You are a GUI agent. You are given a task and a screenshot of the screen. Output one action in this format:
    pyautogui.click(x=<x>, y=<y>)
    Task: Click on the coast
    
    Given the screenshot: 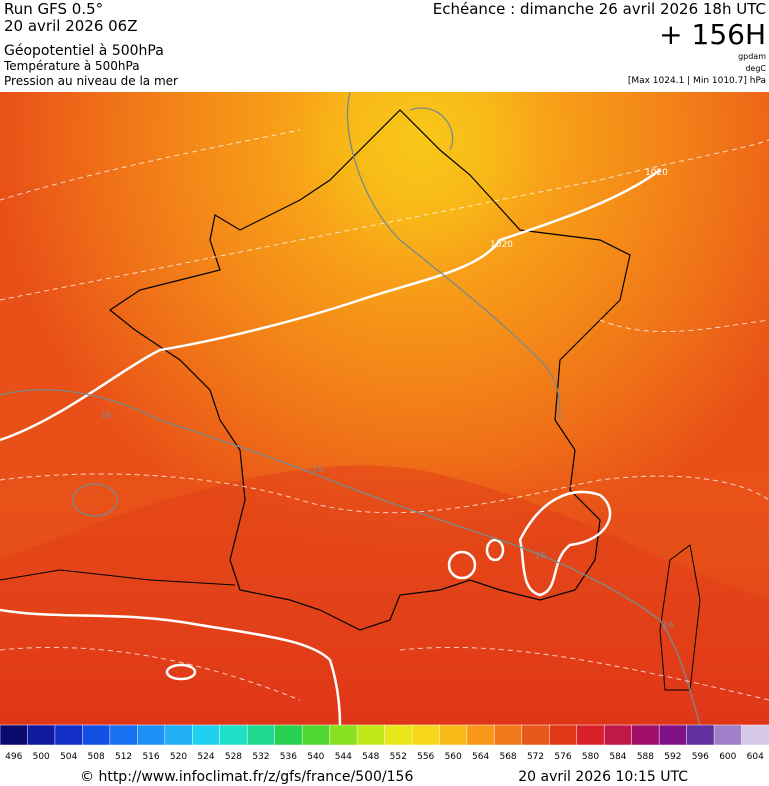 What is the action you would take?
    pyautogui.click(x=118, y=577)
    